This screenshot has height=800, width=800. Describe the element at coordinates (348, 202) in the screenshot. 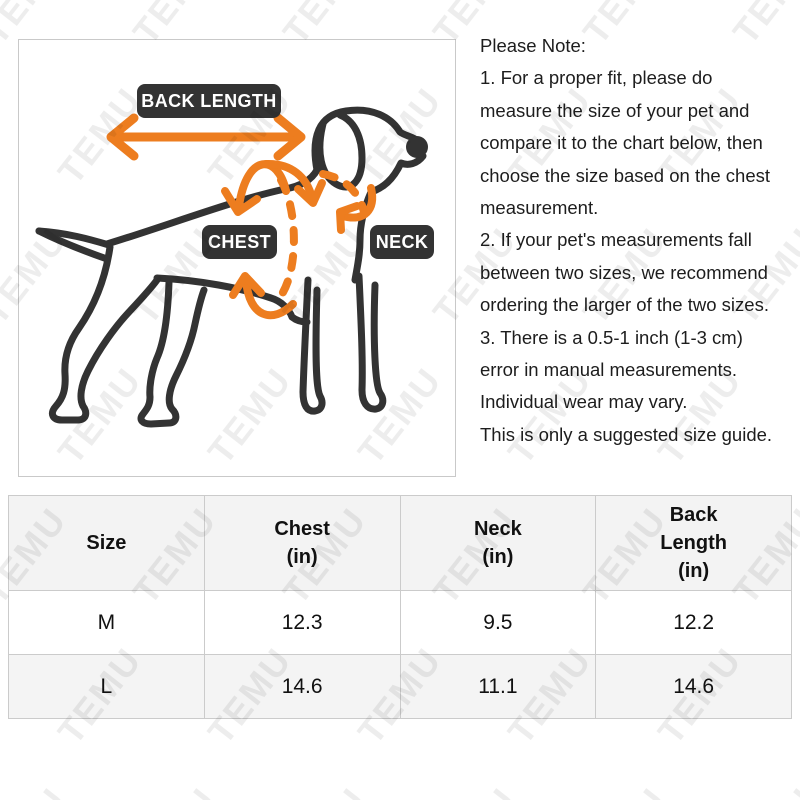

I see `neck-measure-arrows-icon` at that location.